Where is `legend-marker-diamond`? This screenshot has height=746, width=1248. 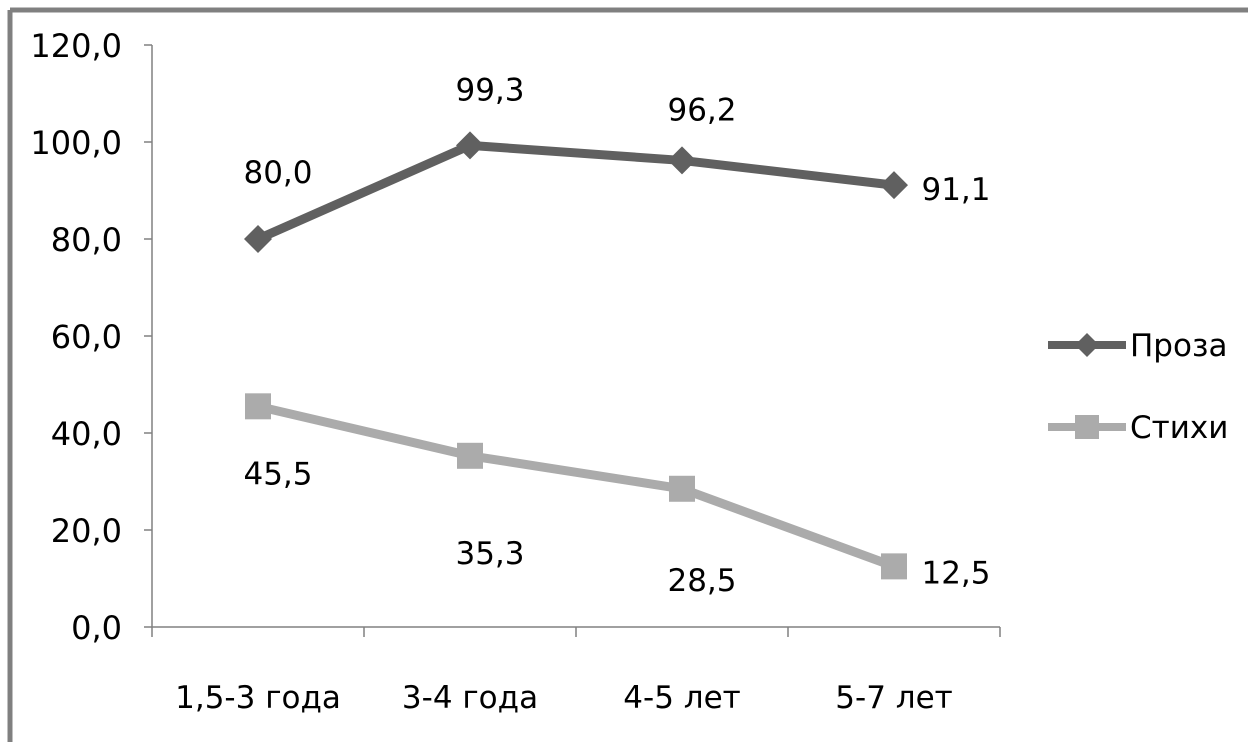 legend-marker-diamond is located at coordinates (1087, 345).